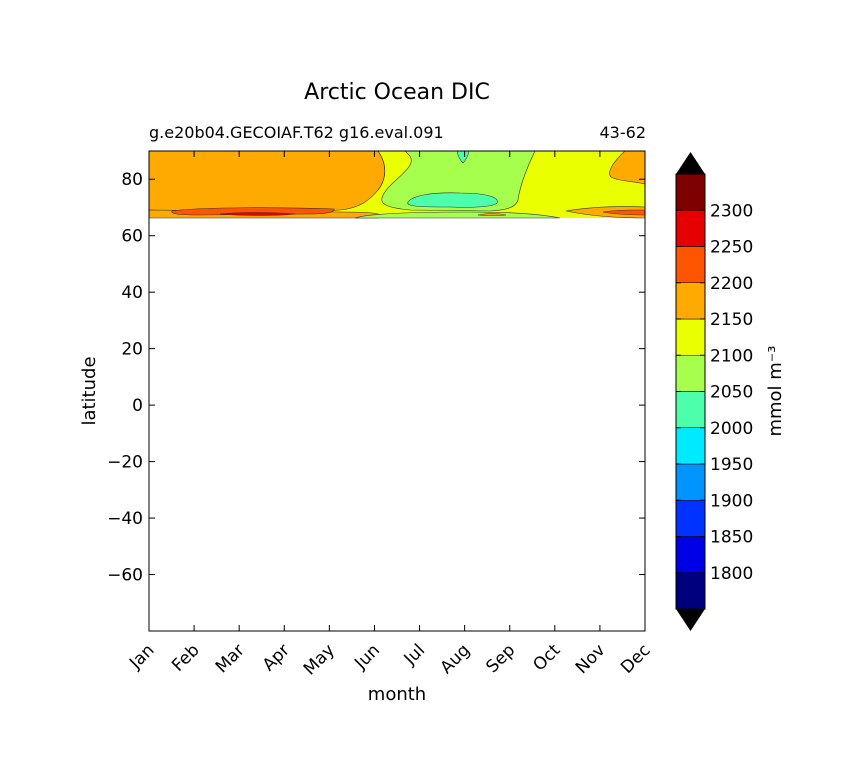  Describe the element at coordinates (731, 356) in the screenshot. I see `colorbar-tick-label: 2100` at that location.